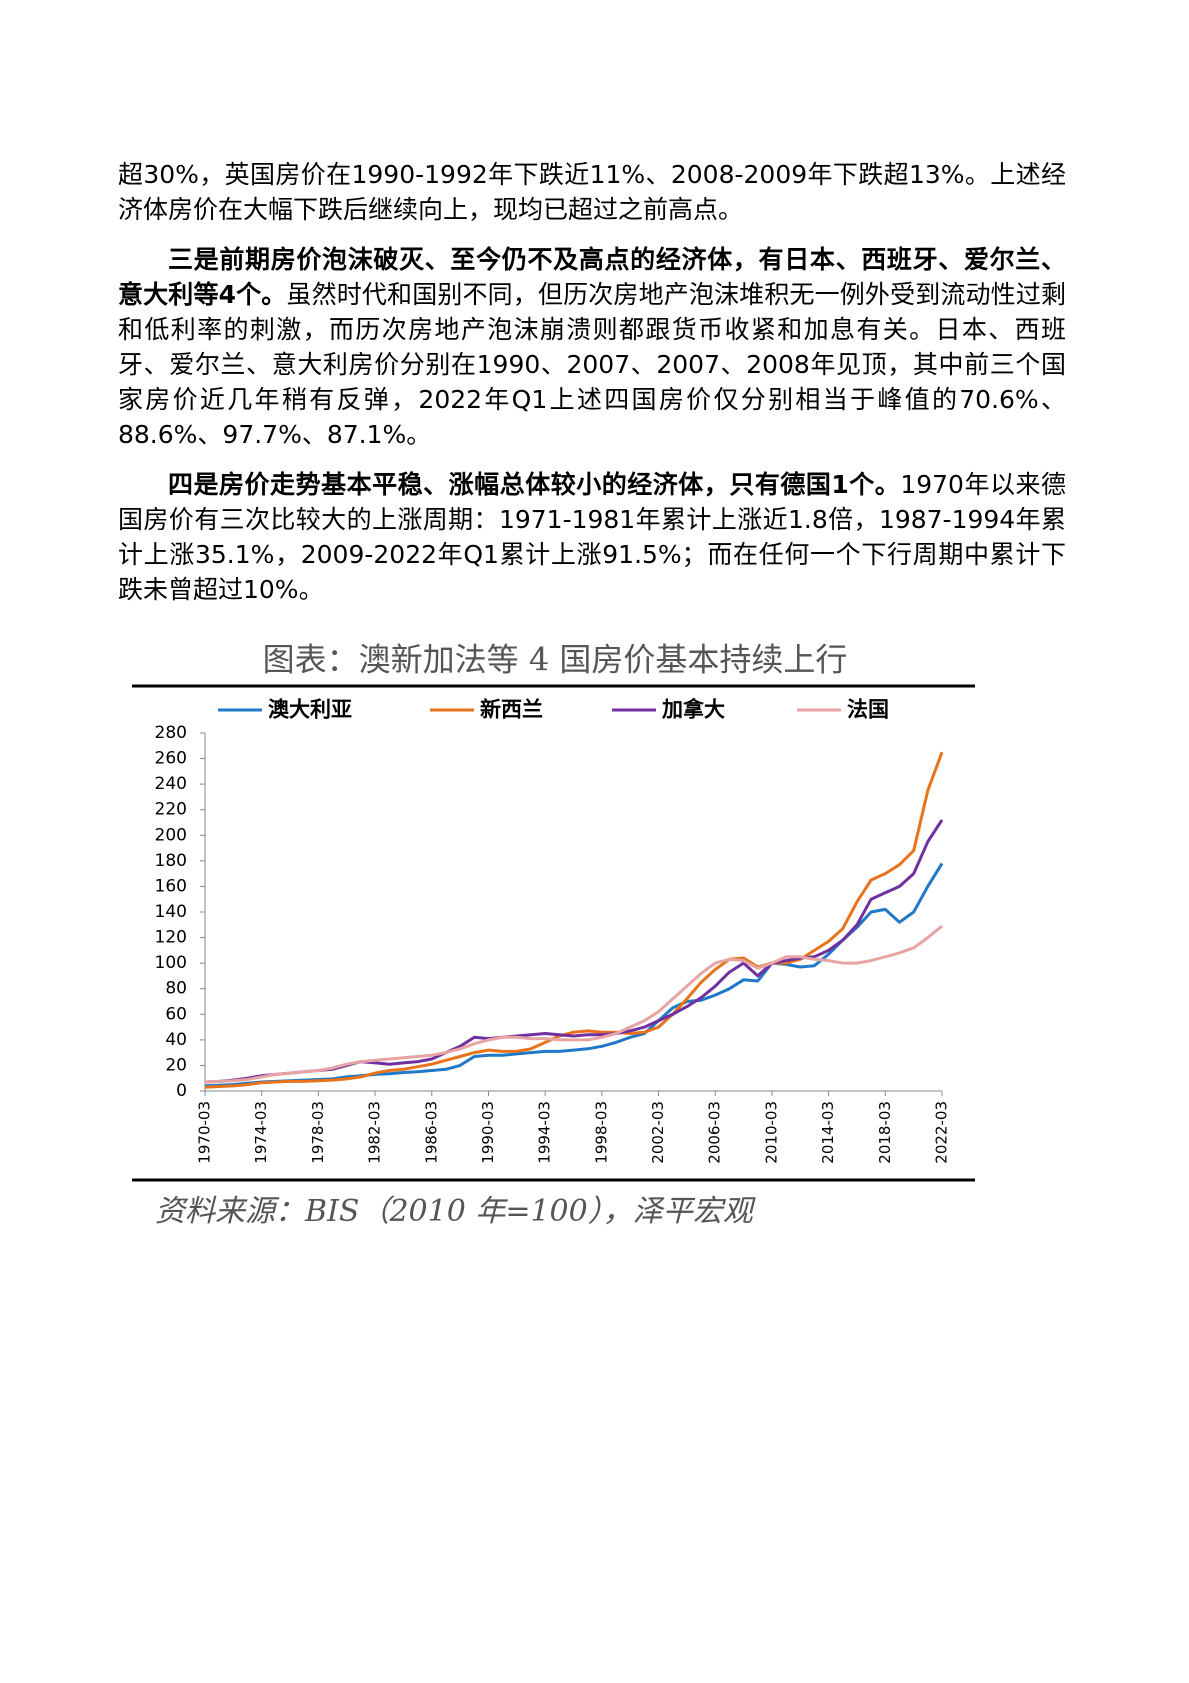 The width and height of the screenshot is (1189, 1683). I want to click on source-note: 资料来源：BIS（2010 年=100），泽平宏观, so click(455, 1211).